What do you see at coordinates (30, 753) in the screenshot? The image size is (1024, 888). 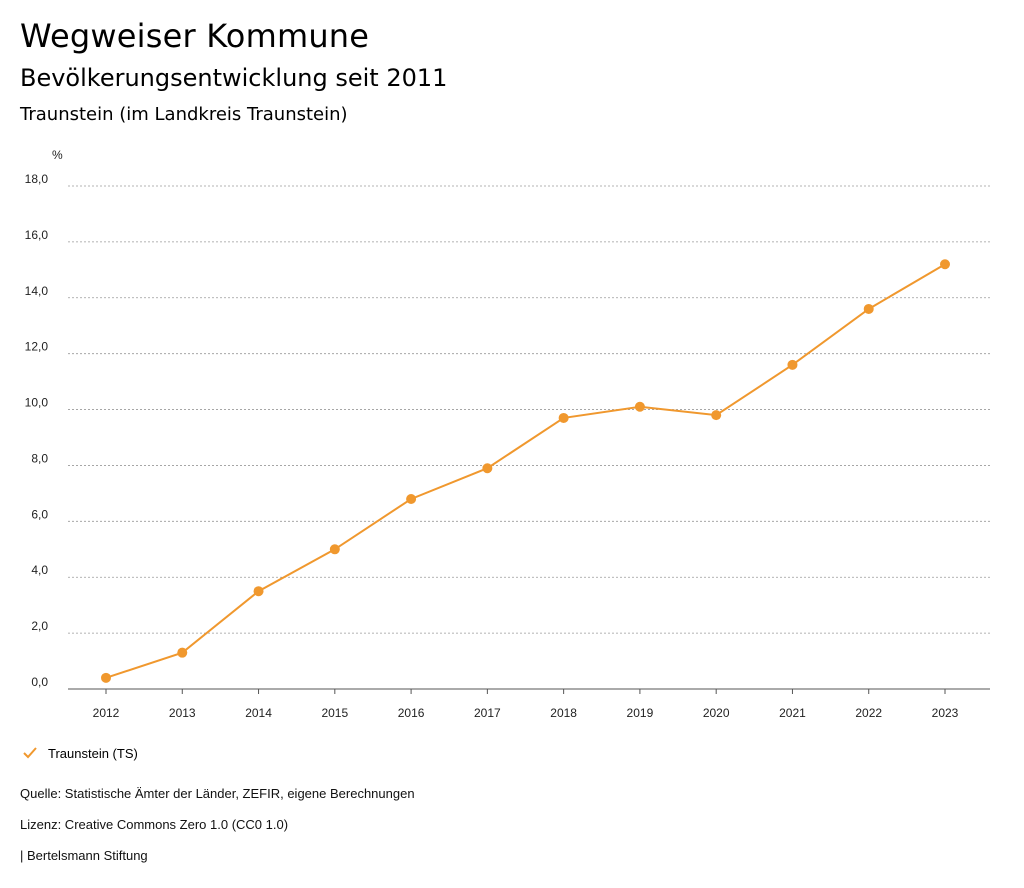 I see `check-icon` at bounding box center [30, 753].